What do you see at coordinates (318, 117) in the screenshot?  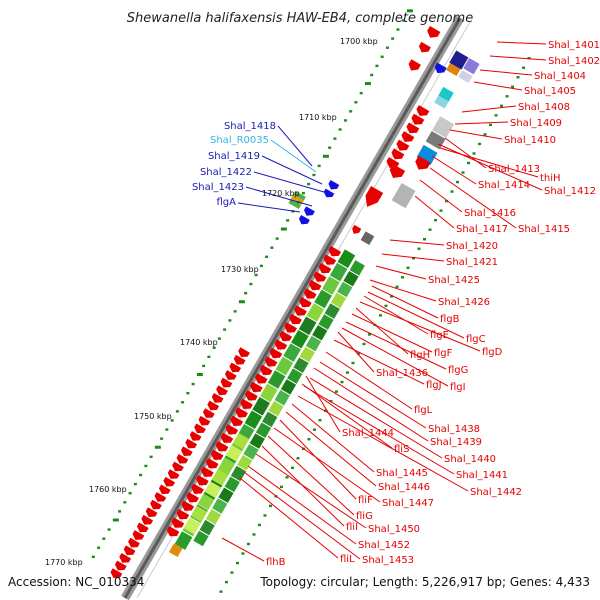 I see `kbp-label: 1710 kbp` at bounding box center [318, 117].